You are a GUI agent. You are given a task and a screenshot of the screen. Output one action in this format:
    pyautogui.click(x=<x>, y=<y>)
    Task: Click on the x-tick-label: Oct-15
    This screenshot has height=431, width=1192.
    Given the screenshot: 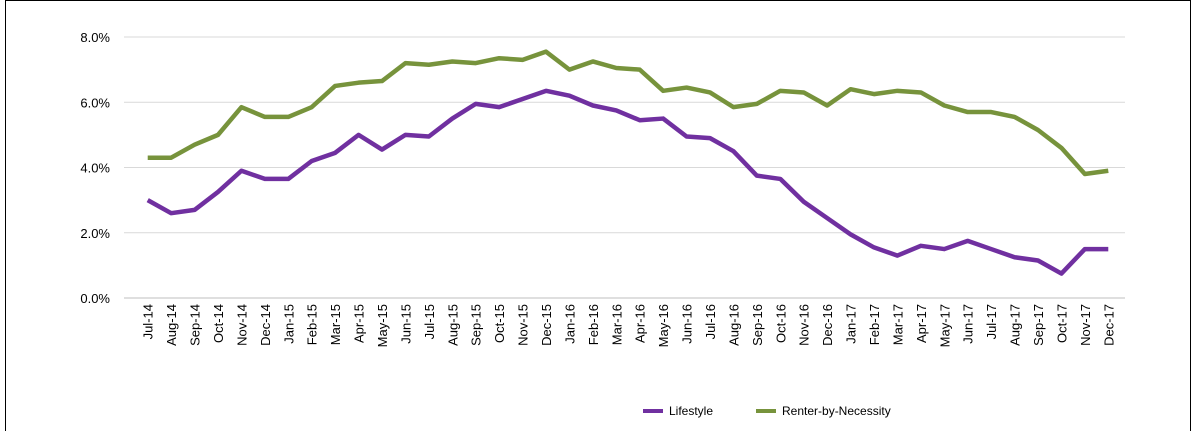 What is the action you would take?
    pyautogui.click(x=499, y=323)
    